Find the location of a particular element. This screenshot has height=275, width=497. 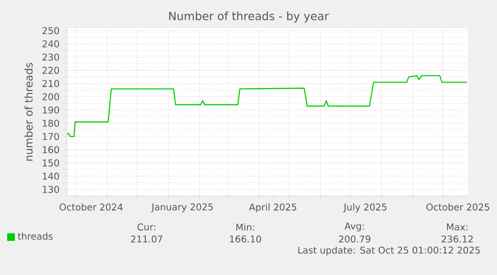

text: Cur: is located at coordinates (147, 227).